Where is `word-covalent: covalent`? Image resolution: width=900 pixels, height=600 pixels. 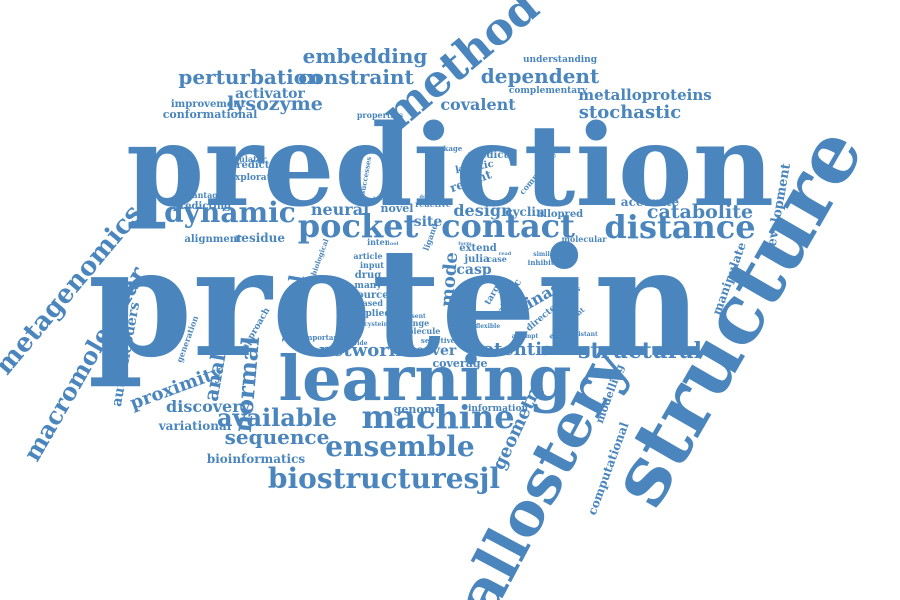 word-covalent: covalent is located at coordinates (478, 104).